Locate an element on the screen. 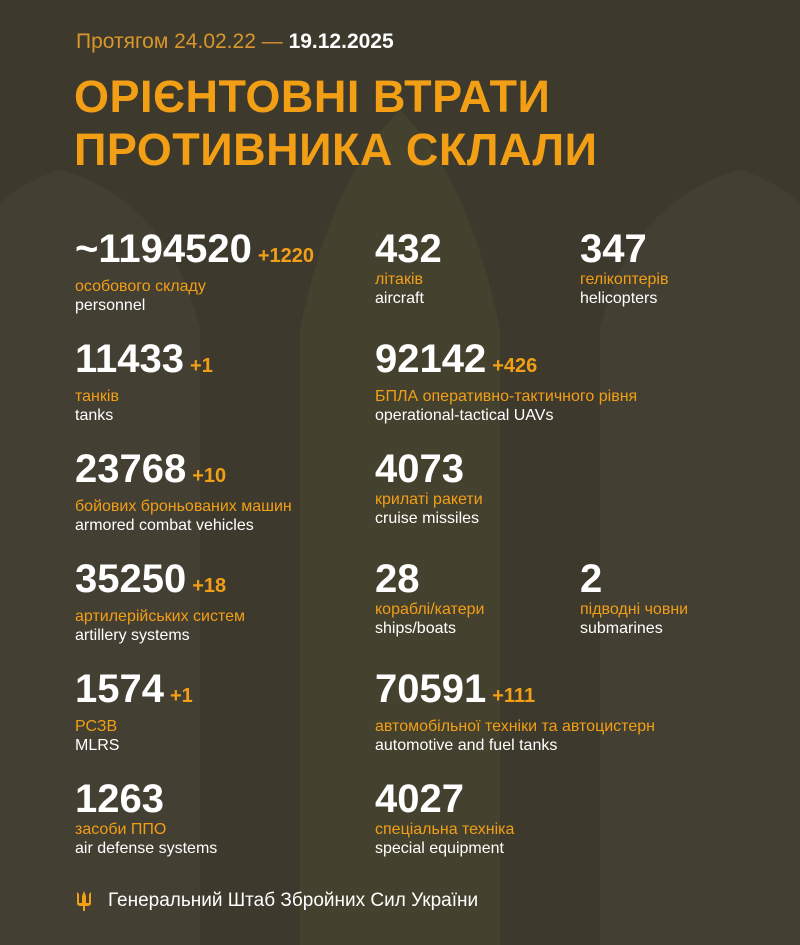 This screenshot has width=800, height=945. stat-label-en: submarines is located at coordinates (621, 628).